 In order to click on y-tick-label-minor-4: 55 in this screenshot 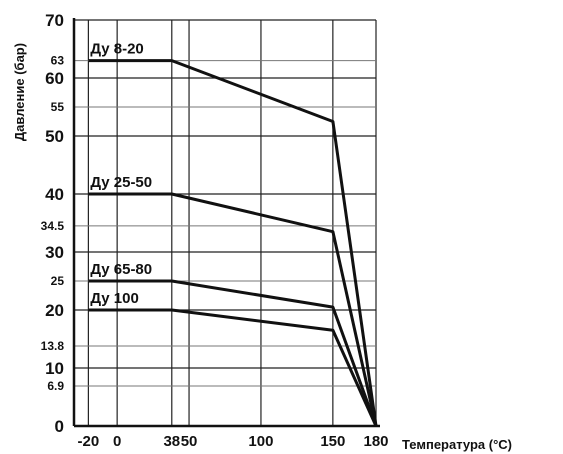, I will do `click(58, 107)`.